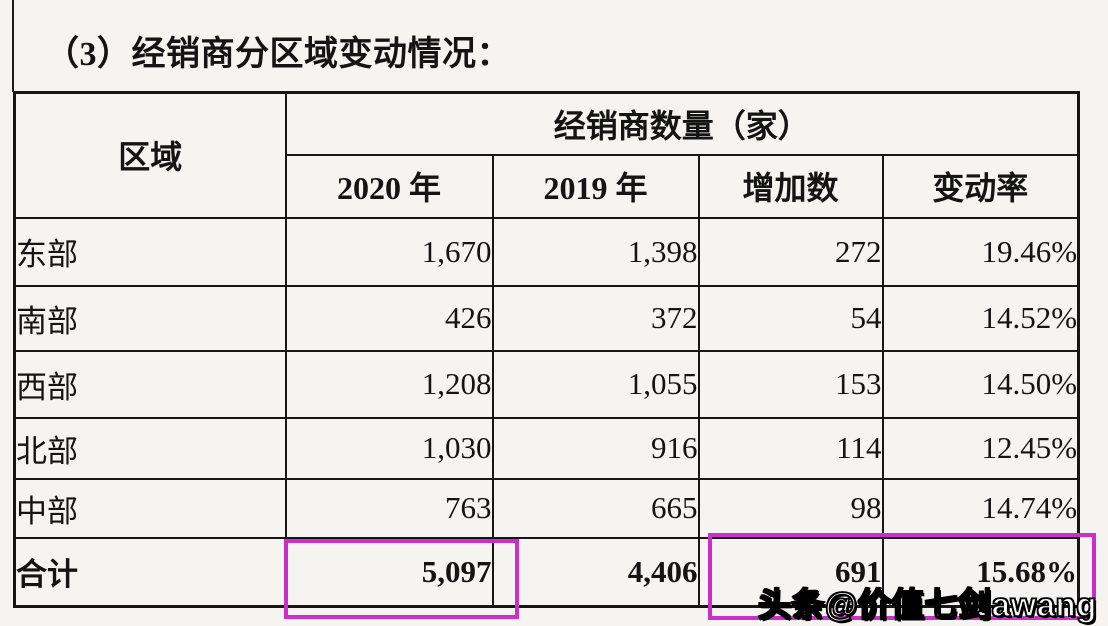 The image size is (1108, 626). Describe the element at coordinates (389, 186) in the screenshot. I see `header-2020: 2020 年` at that location.